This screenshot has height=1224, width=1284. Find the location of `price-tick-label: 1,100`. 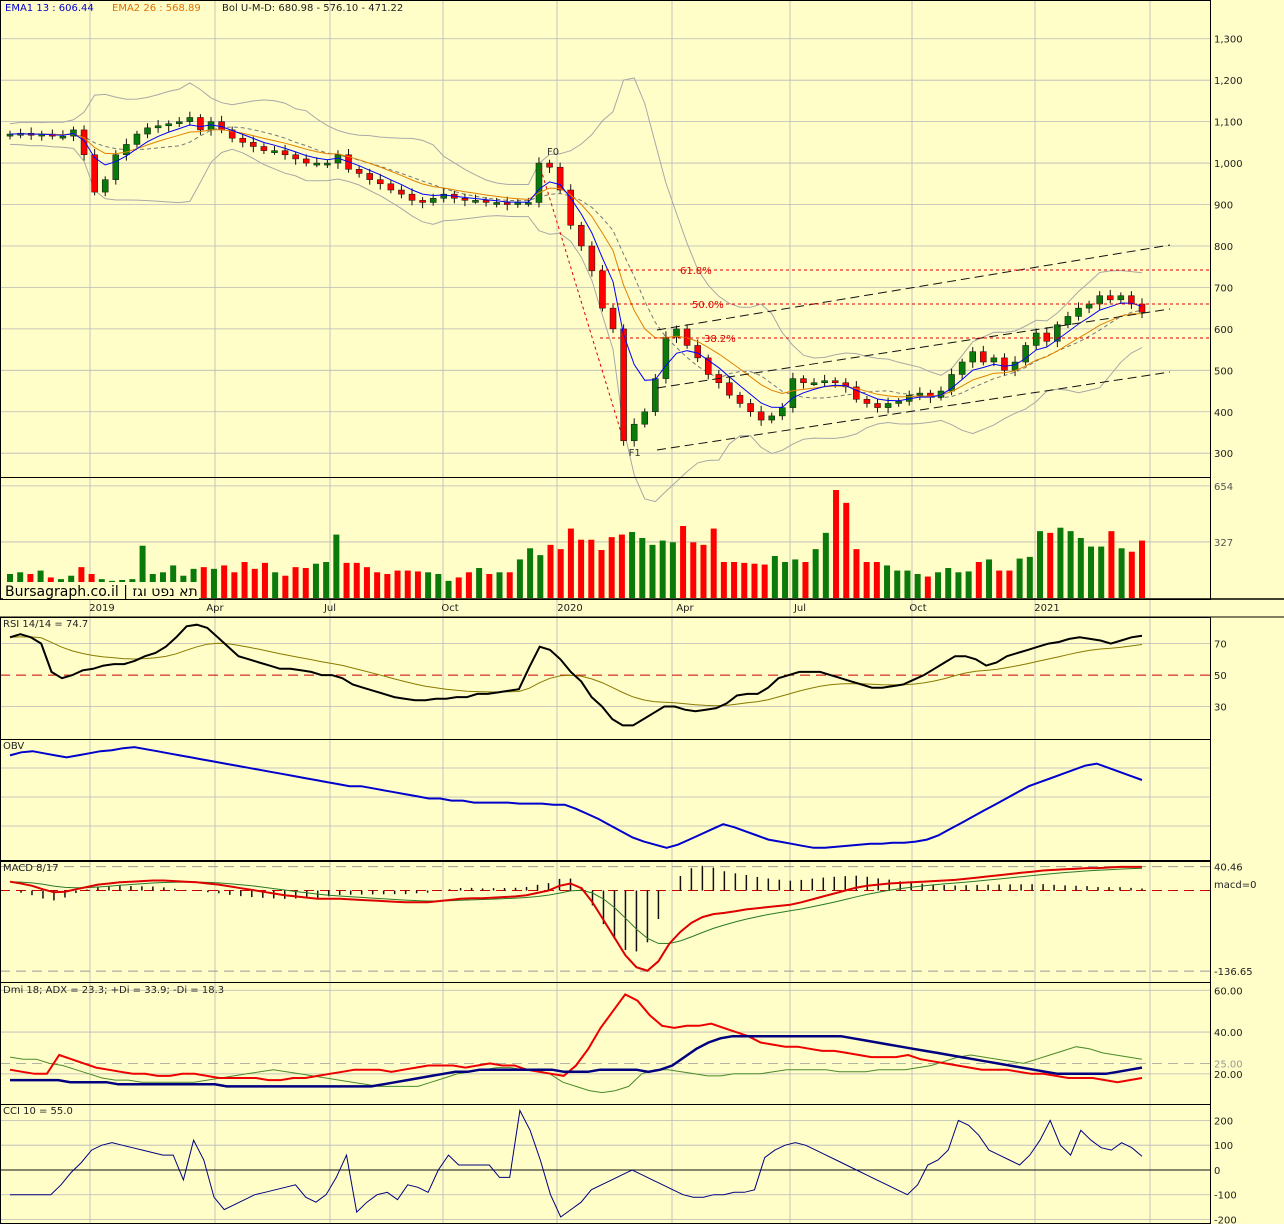

price-tick-label: 1,100 is located at coordinates (1228, 123).